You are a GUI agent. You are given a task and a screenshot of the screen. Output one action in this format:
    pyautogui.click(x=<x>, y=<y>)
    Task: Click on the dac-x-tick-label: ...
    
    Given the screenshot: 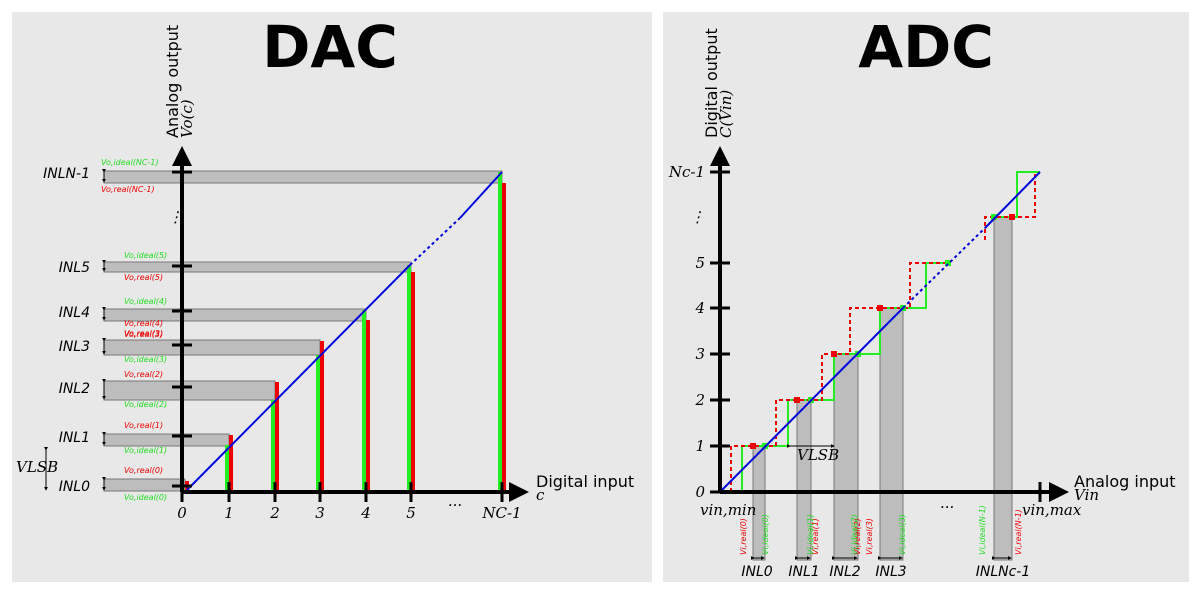 What is the action you would take?
    pyautogui.click(x=455, y=501)
    